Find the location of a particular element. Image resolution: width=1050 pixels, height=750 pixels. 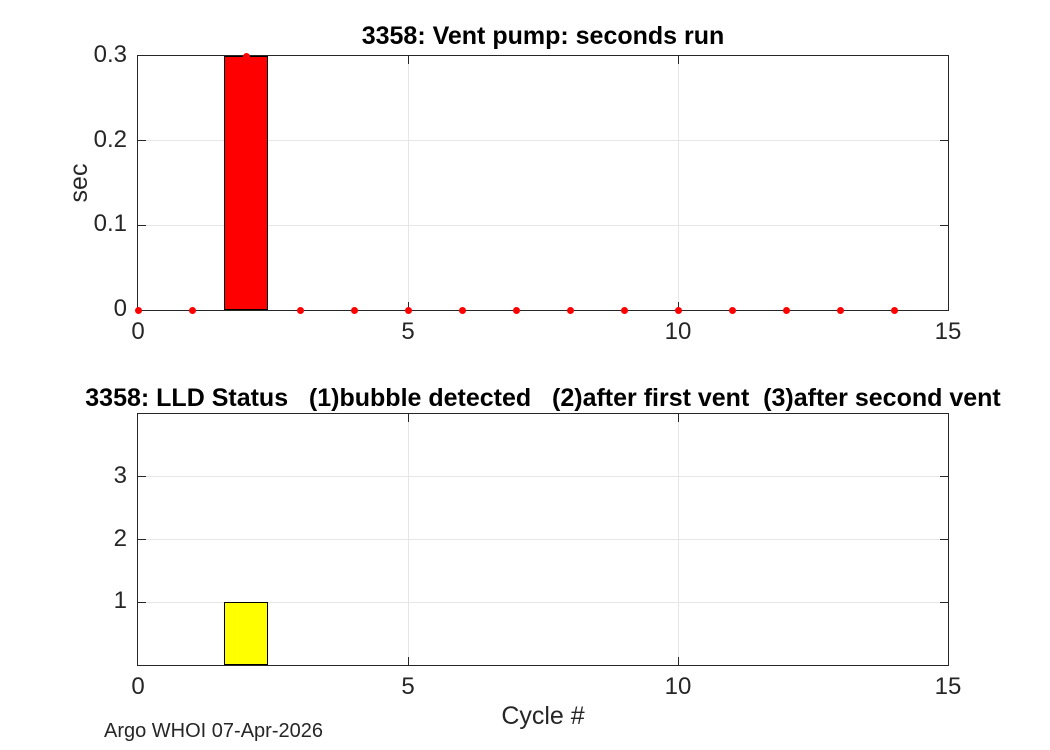

y-axis-label-sec: sec is located at coordinates (78, 183).